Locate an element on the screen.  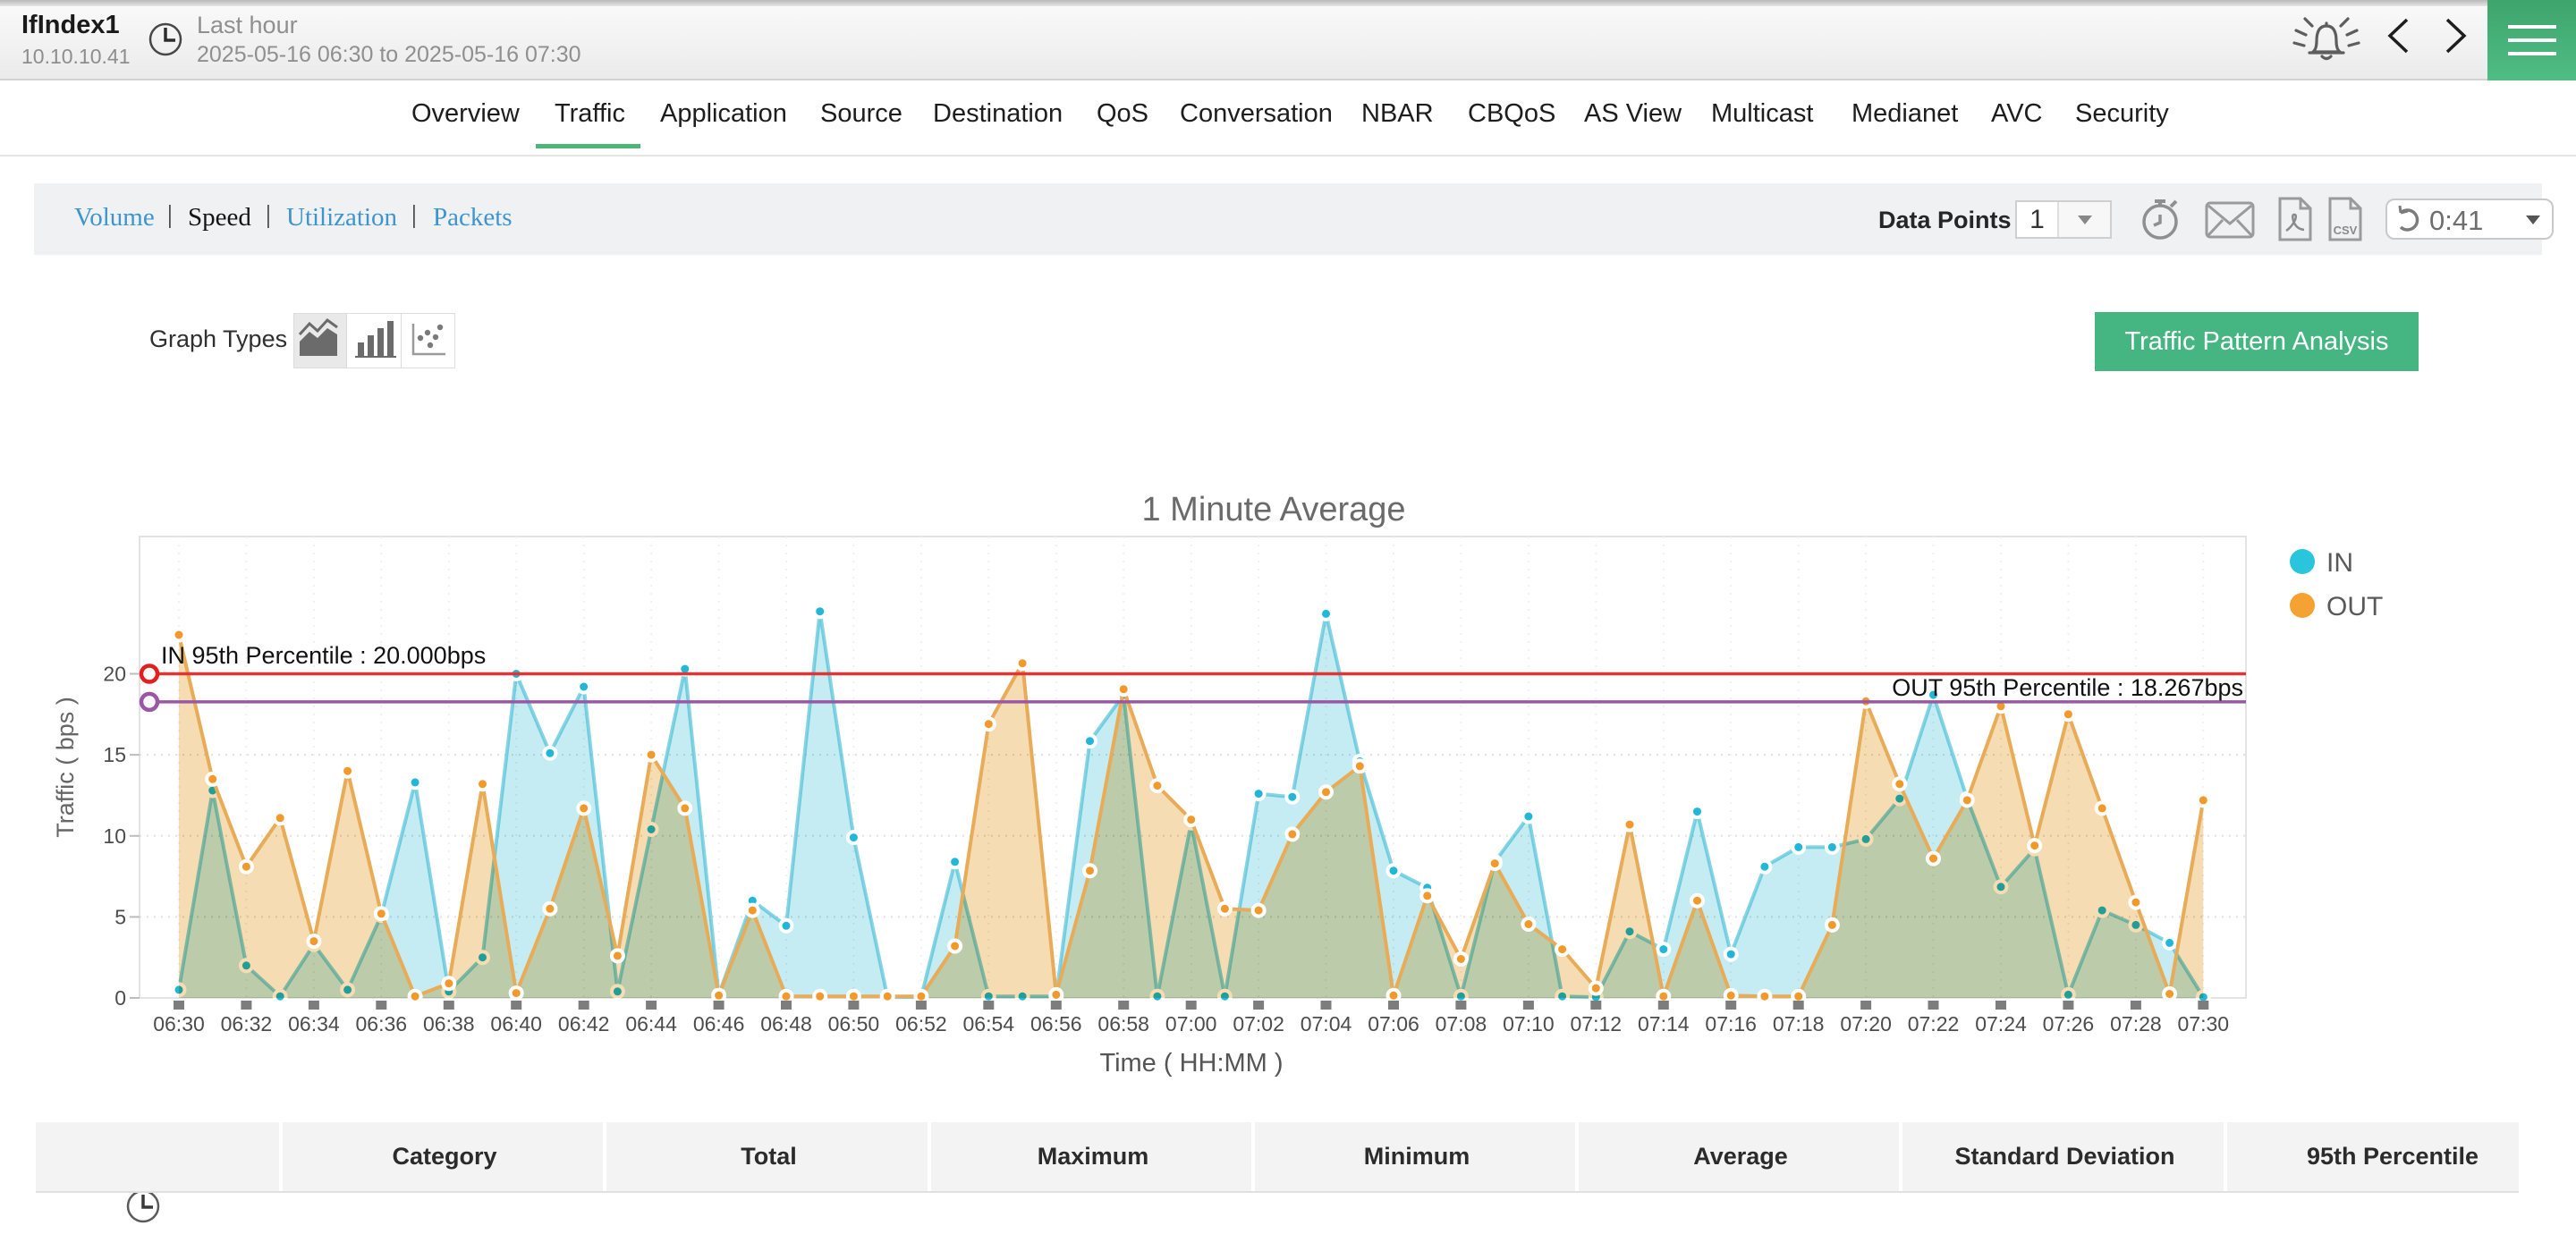
svg-text: 5 is located at coordinates (120, 917).